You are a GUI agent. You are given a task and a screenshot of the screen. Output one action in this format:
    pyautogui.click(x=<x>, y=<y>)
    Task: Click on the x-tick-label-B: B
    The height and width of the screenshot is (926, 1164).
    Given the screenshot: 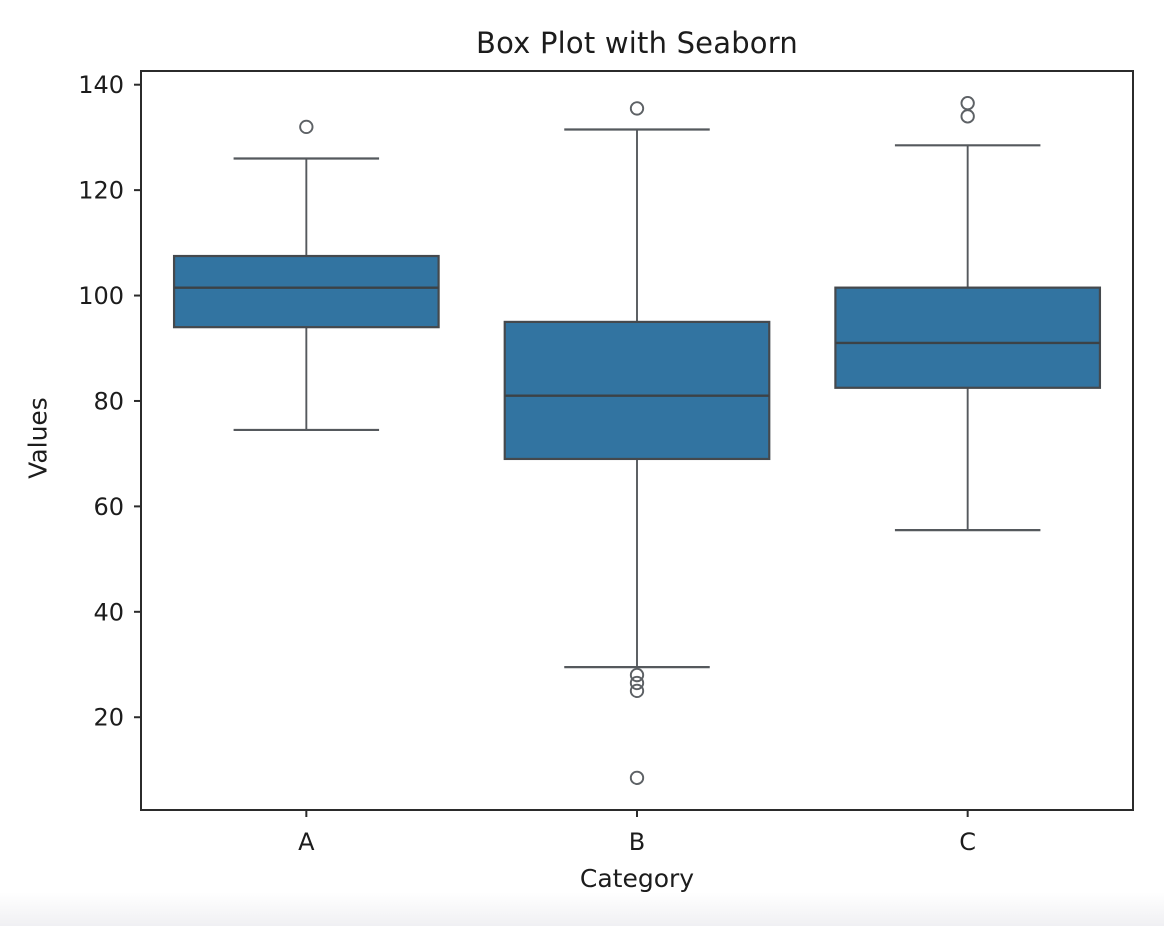 What is the action you would take?
    pyautogui.click(x=637, y=842)
    